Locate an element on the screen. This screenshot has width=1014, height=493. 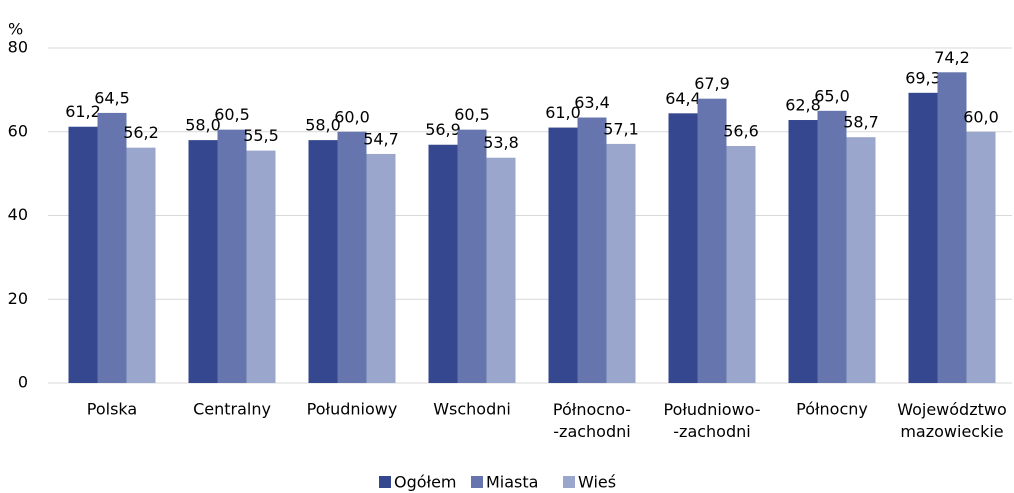
value-label: 74,2 is located at coordinates (952, 57).